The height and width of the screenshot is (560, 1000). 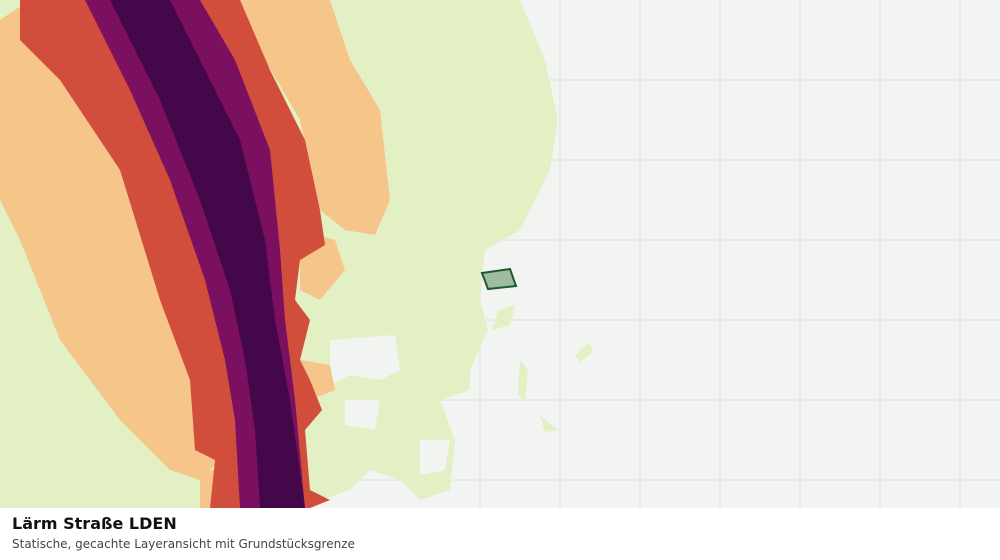 I want to click on noise-zone-low-patch, so click(x=542, y=368).